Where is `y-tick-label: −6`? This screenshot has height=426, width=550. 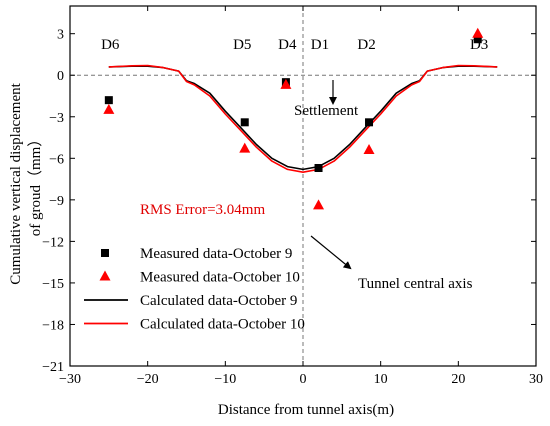
y-tick-label: −6 is located at coordinates (56, 159).